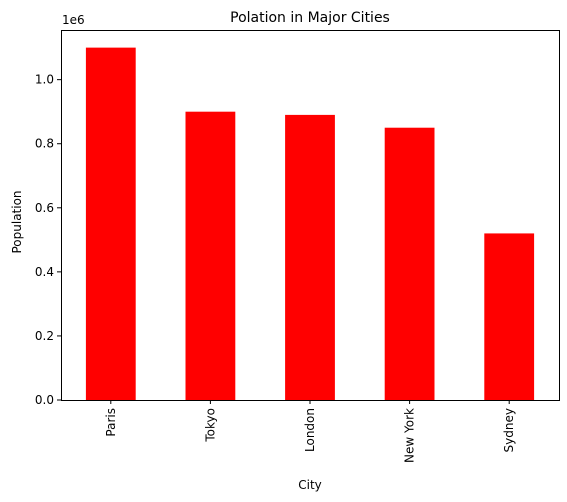 The height and width of the screenshot is (502, 567). What do you see at coordinates (410, 435) in the screenshot?
I see `x-tick-label: New York` at bounding box center [410, 435].